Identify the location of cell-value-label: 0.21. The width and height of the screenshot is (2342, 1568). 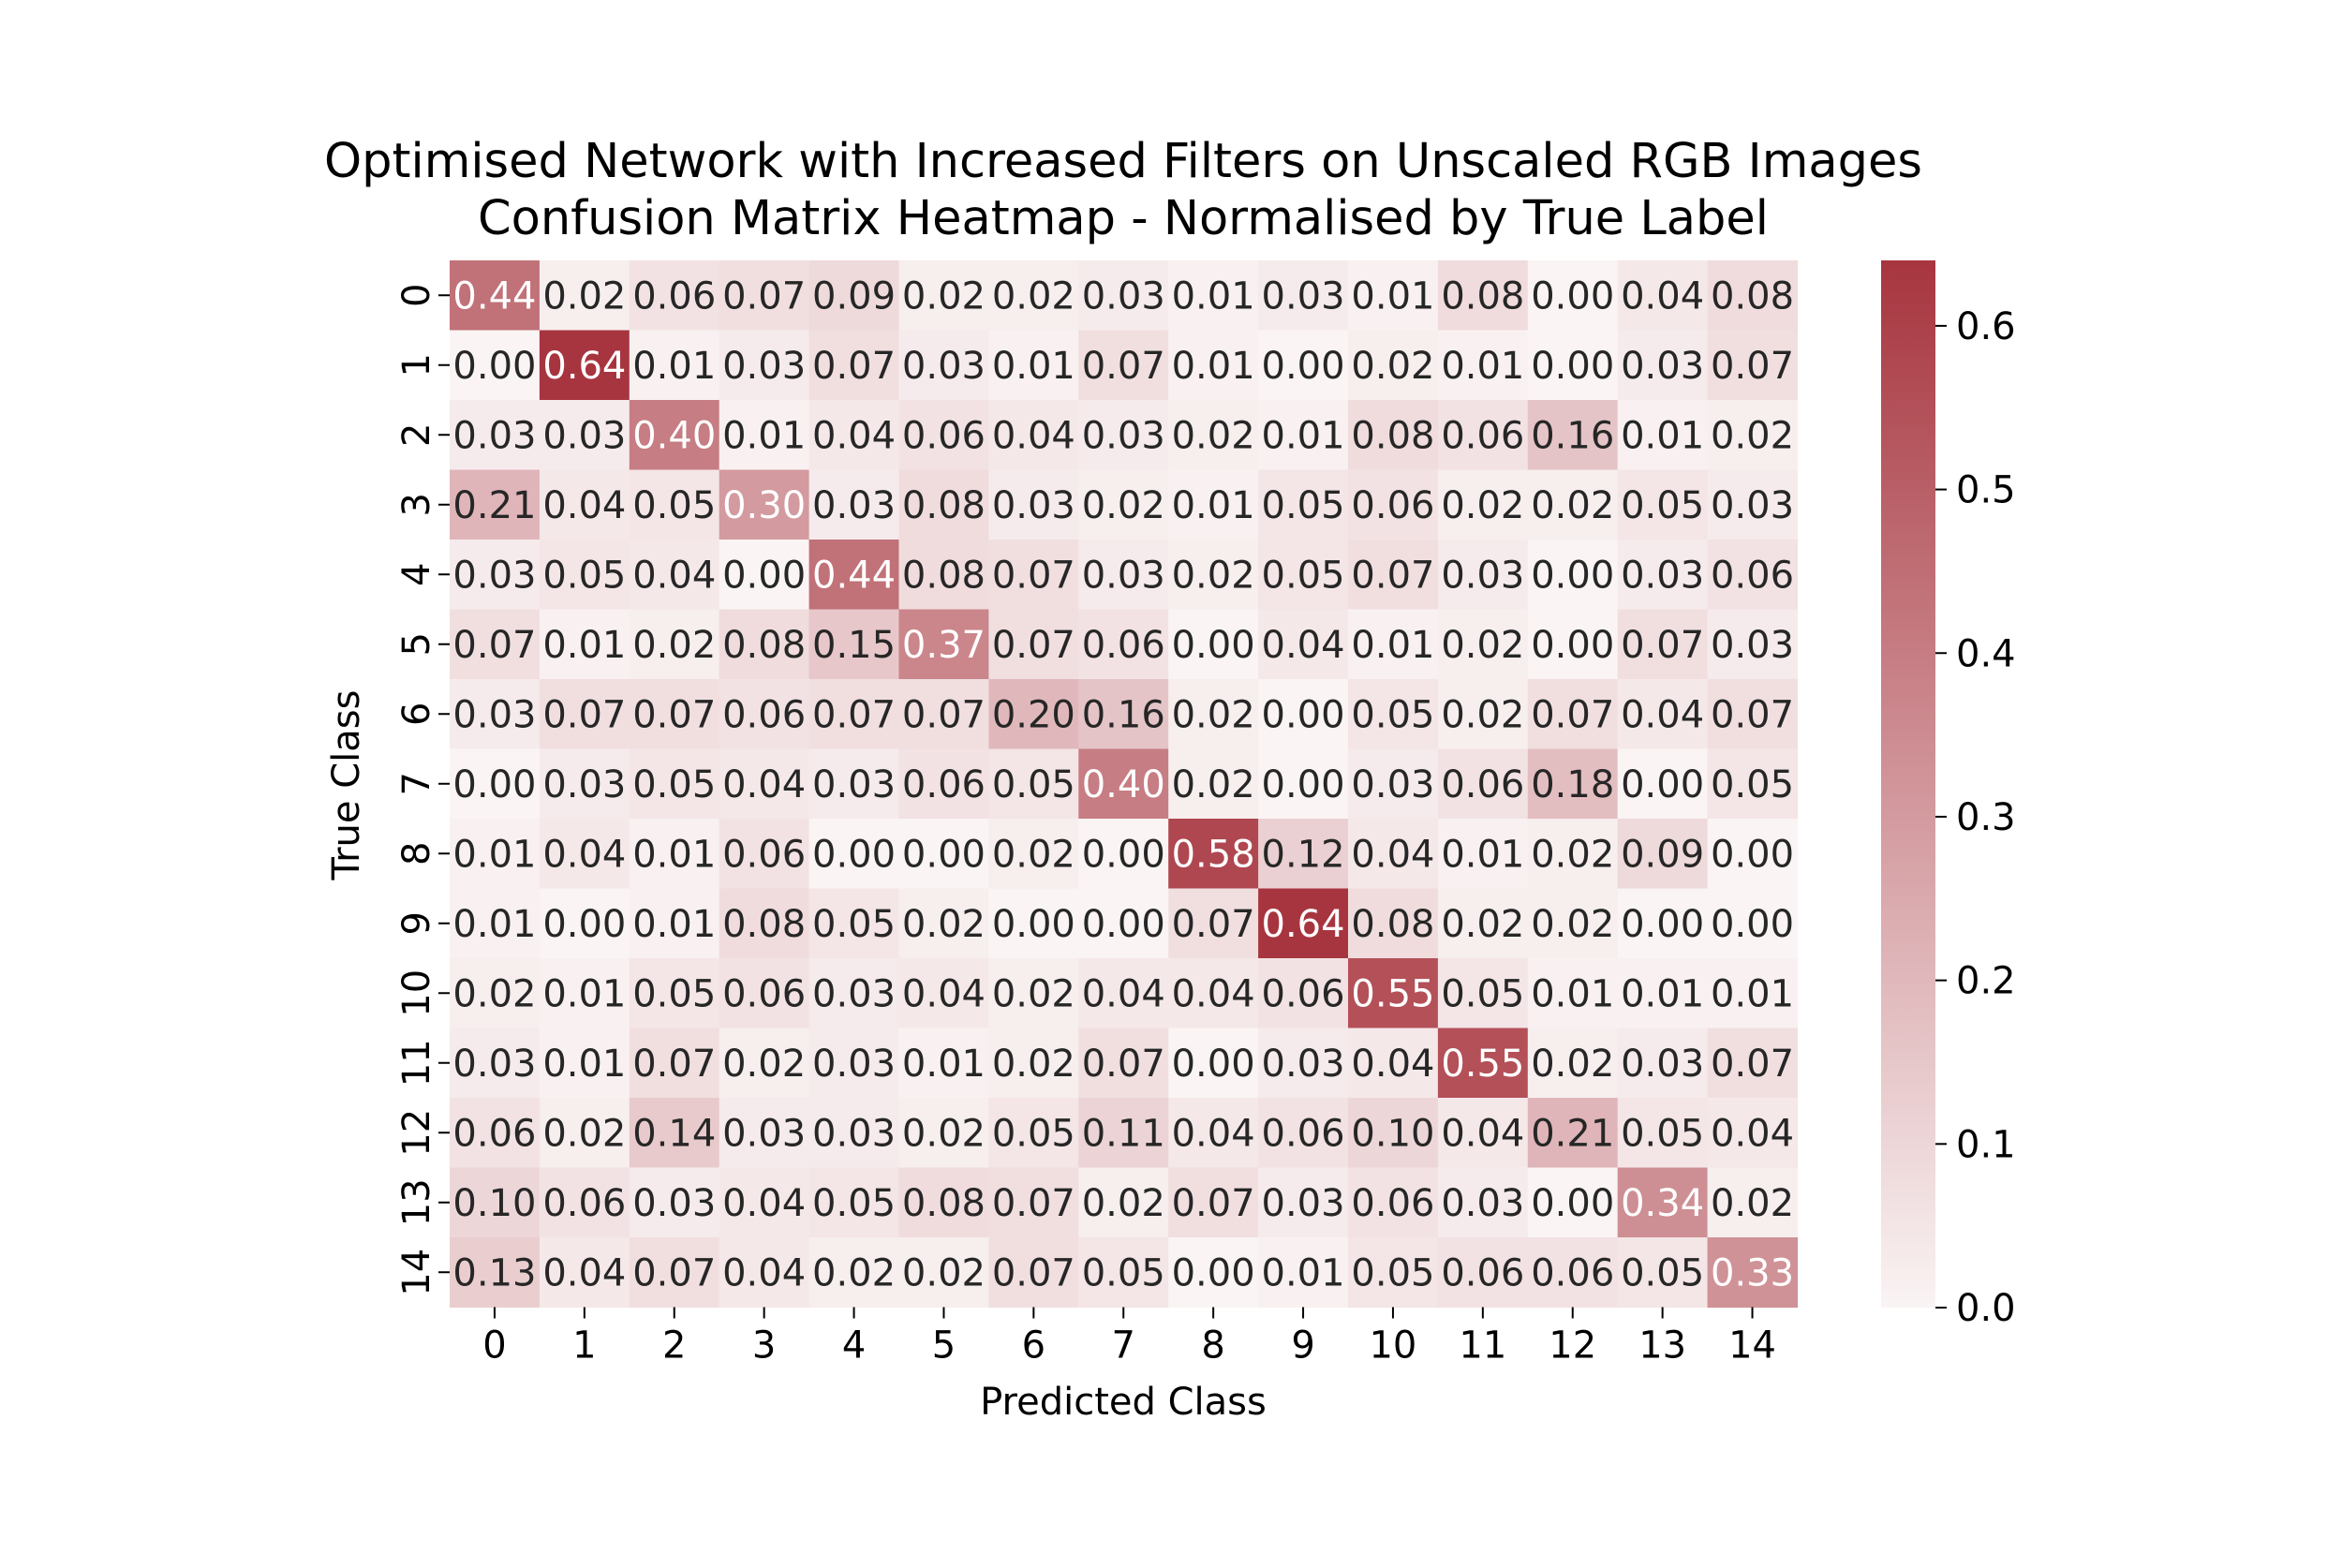
(1572, 1133).